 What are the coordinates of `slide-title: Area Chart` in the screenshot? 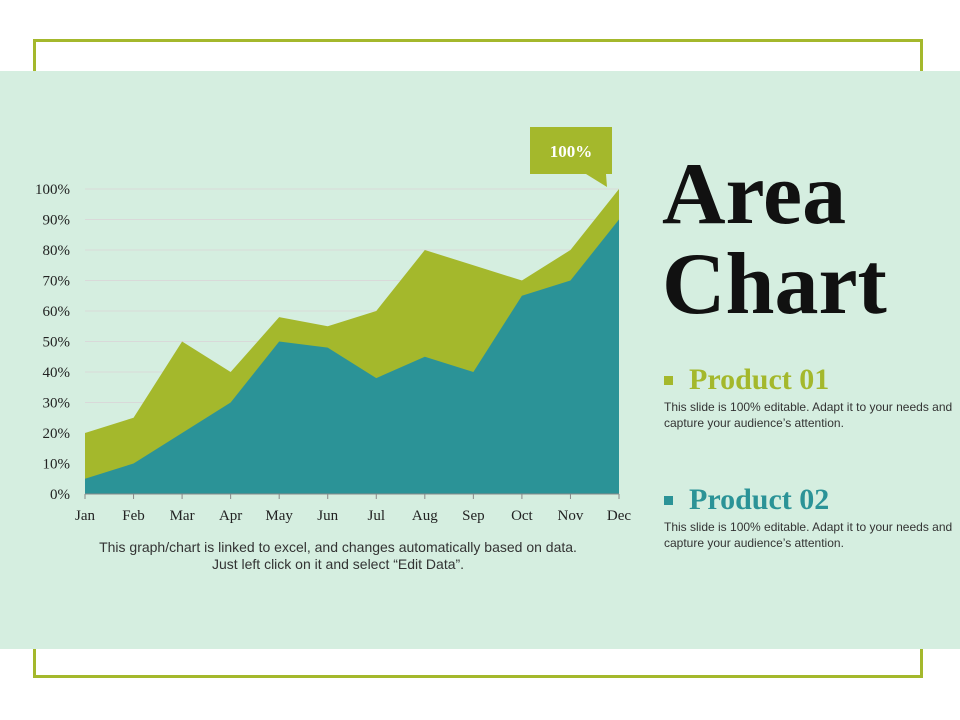 It's located at (807, 240).